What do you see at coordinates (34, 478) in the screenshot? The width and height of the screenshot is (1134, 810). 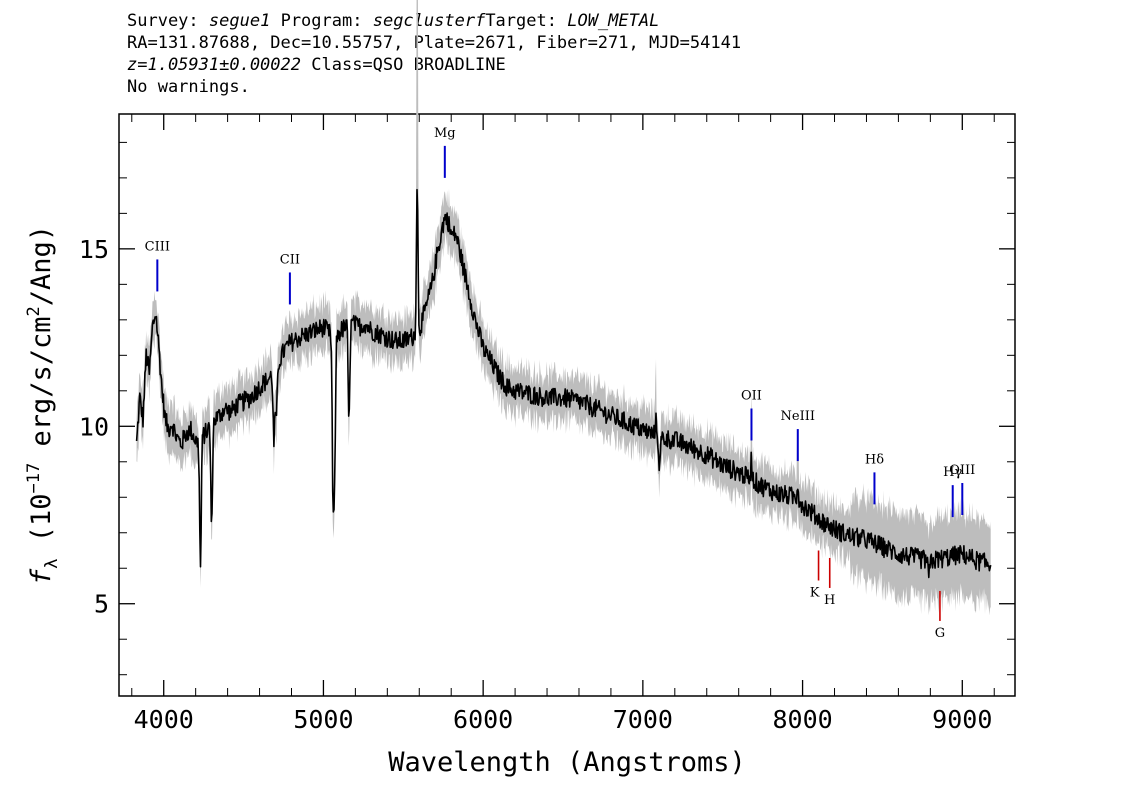 I see `y-axis-title-exp: −17` at bounding box center [34, 478].